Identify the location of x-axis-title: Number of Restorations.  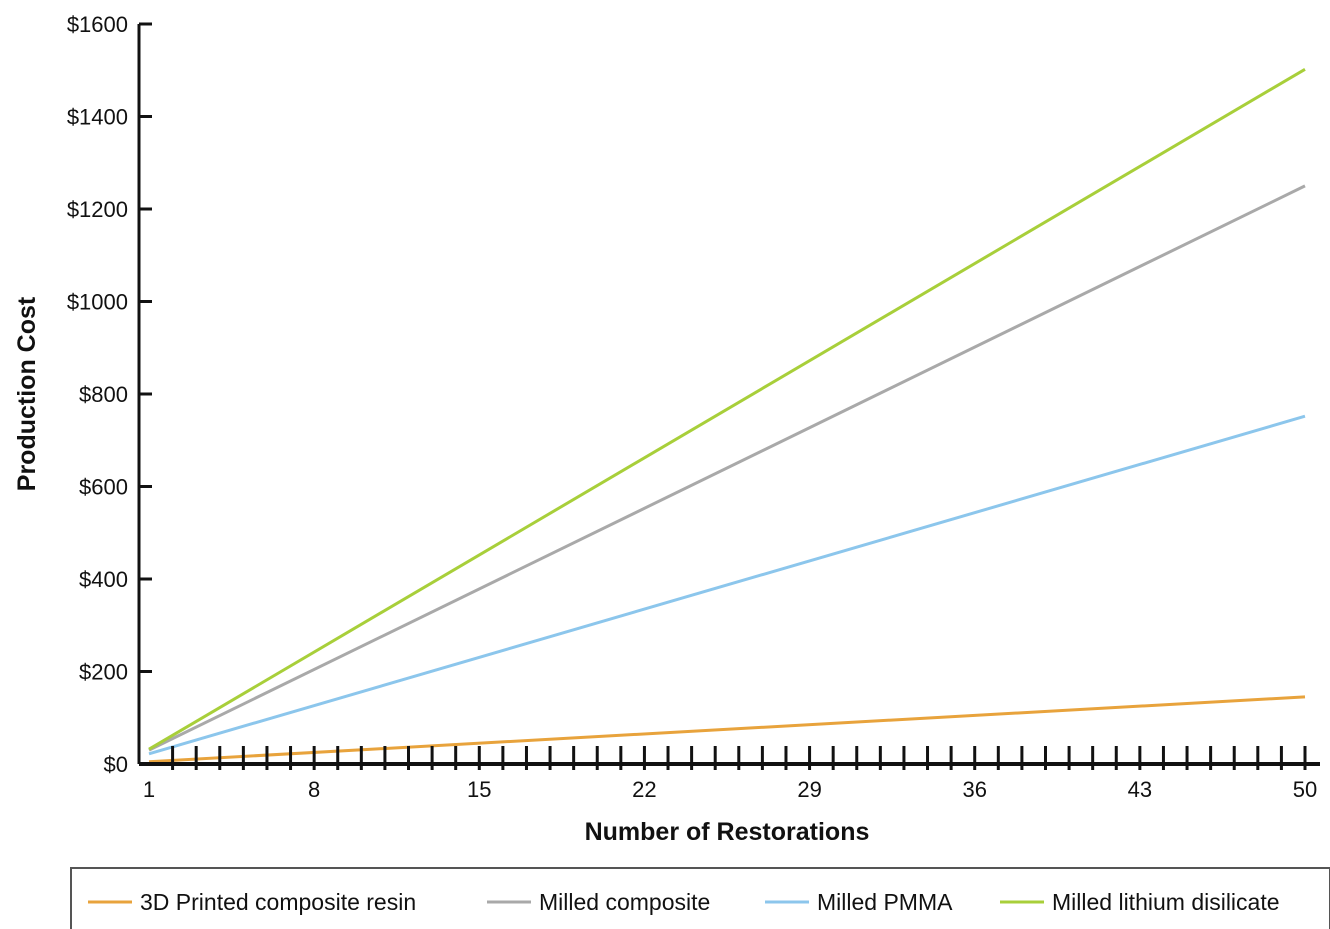
(727, 832).